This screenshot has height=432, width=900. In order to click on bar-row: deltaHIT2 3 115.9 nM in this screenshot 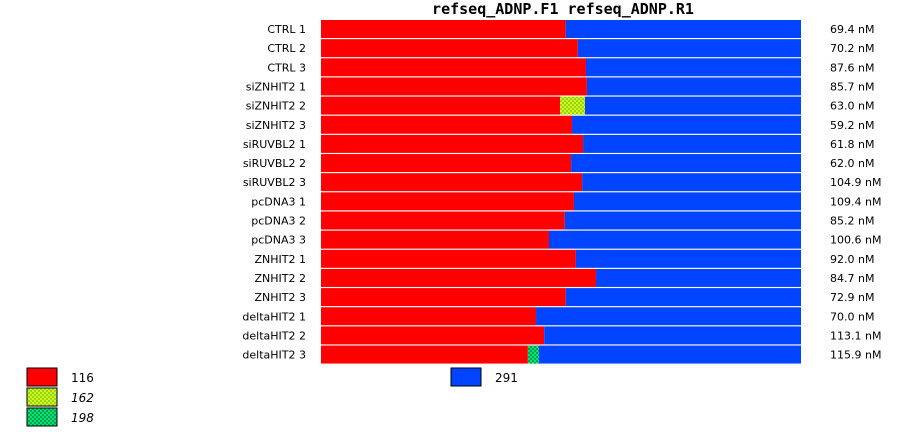, I will do `click(561, 354)`.